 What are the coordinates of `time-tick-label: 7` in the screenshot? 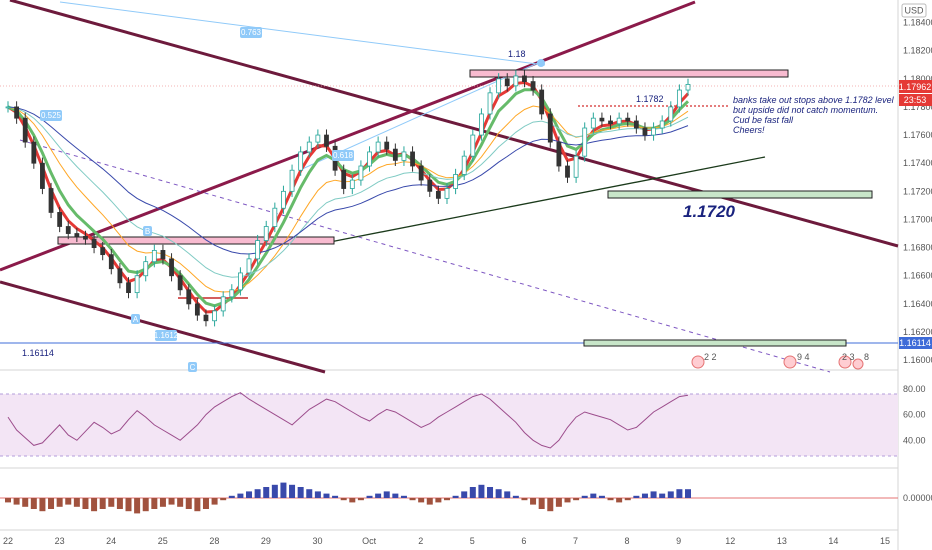 It's located at (575, 541).